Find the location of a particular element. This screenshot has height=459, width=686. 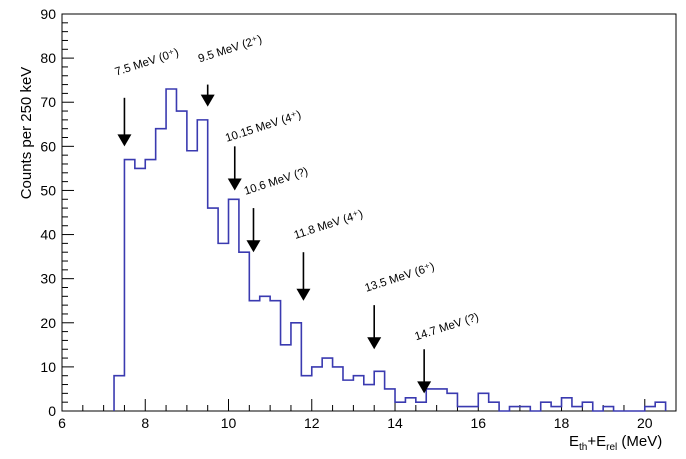

peak-label: 10.15 MeV (4⁺) is located at coordinates (263, 127).